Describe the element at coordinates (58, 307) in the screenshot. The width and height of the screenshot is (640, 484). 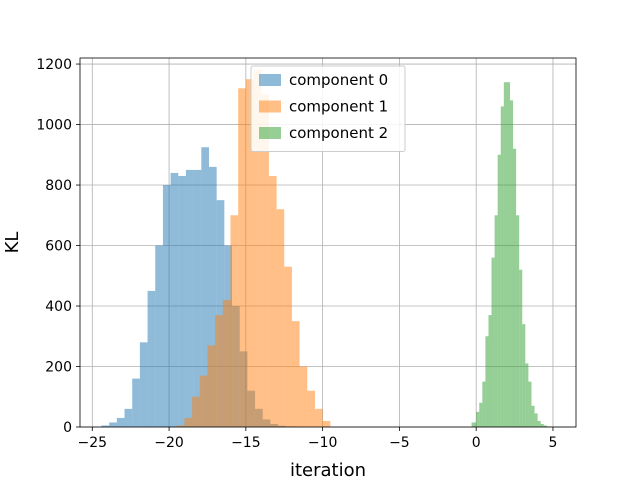
I see `y-tick-label: 400` at that location.